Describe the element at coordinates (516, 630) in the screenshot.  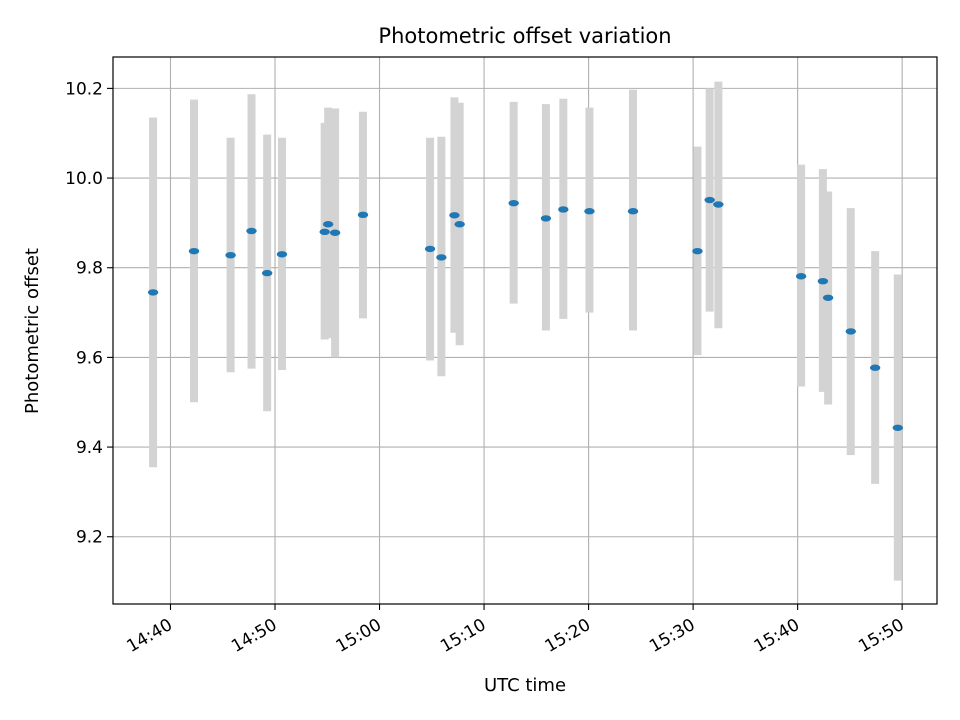
I see `x-axis-ticks: 14:40 14:50 15:00 15:10 15:20 15:30 15:40 15:50` at that location.